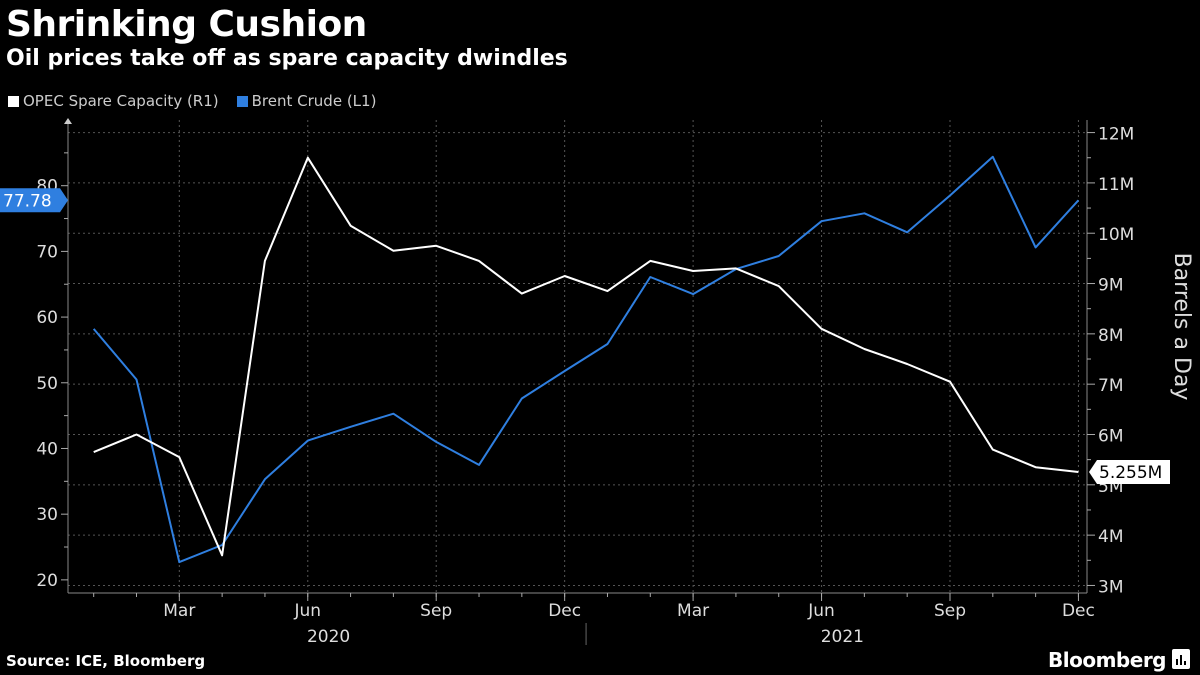 The width and height of the screenshot is (1200, 675). What do you see at coordinates (1110, 436) in the screenshot?
I see `right-tick-label: 6M` at bounding box center [1110, 436].